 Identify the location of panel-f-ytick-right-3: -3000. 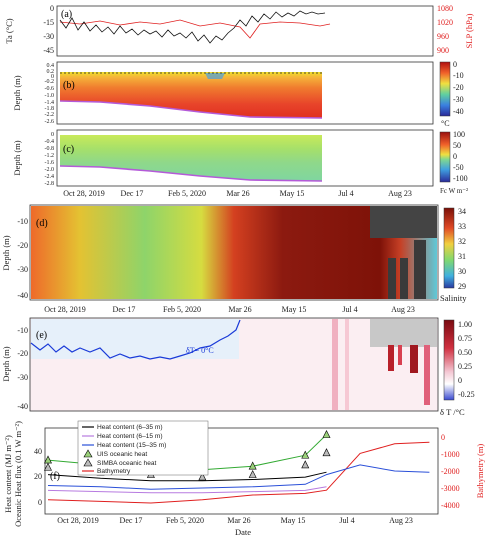
(450, 488).